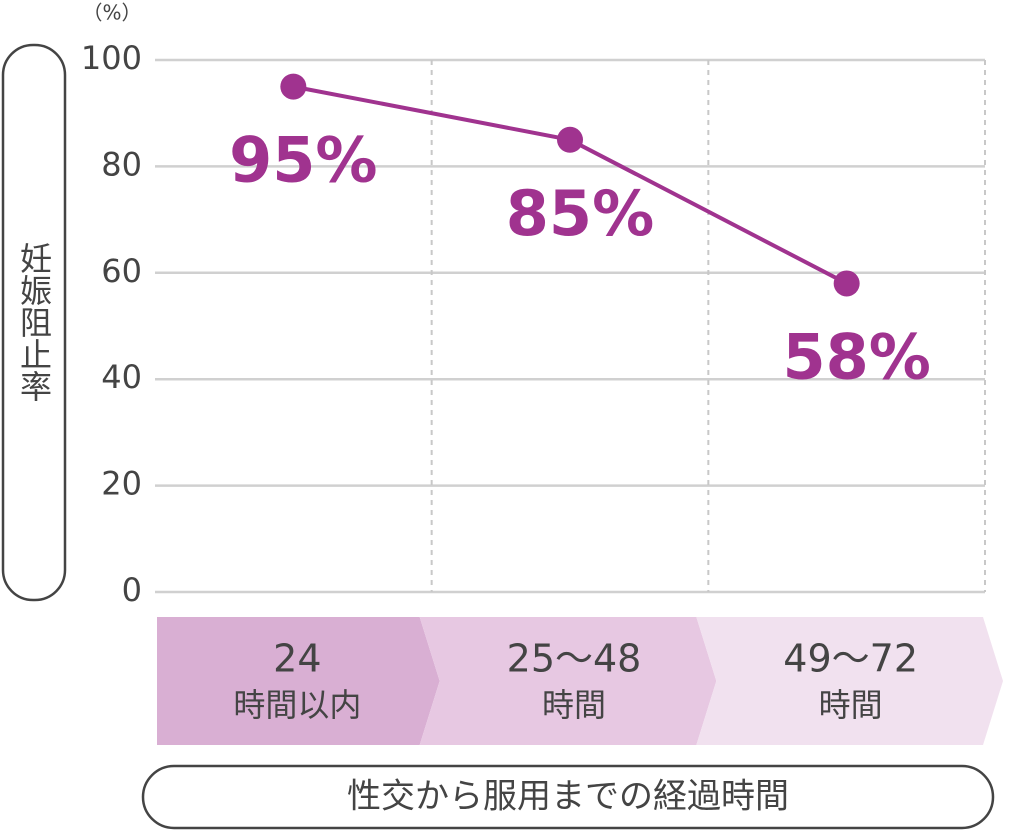 The image size is (1014, 835). Describe the element at coordinates (580, 213) in the screenshot. I see `data-label: 85%` at that location.